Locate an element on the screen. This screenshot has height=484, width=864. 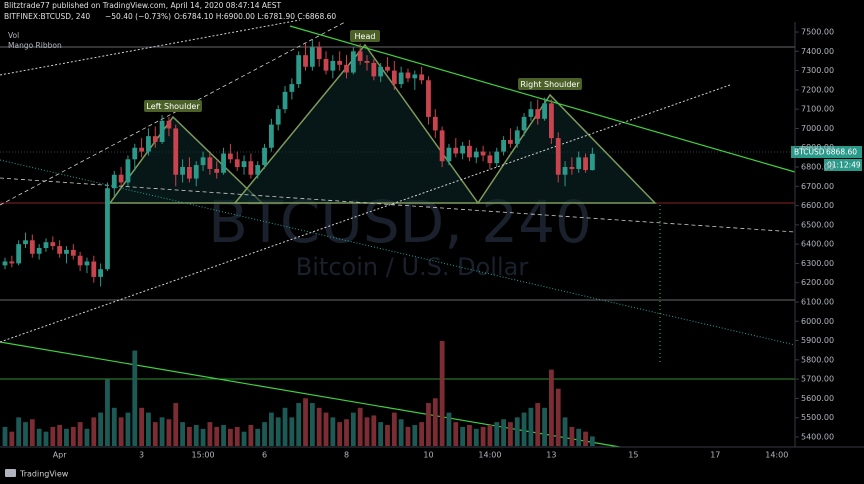
y-tick-label: 5800.00 is located at coordinates (817, 359).